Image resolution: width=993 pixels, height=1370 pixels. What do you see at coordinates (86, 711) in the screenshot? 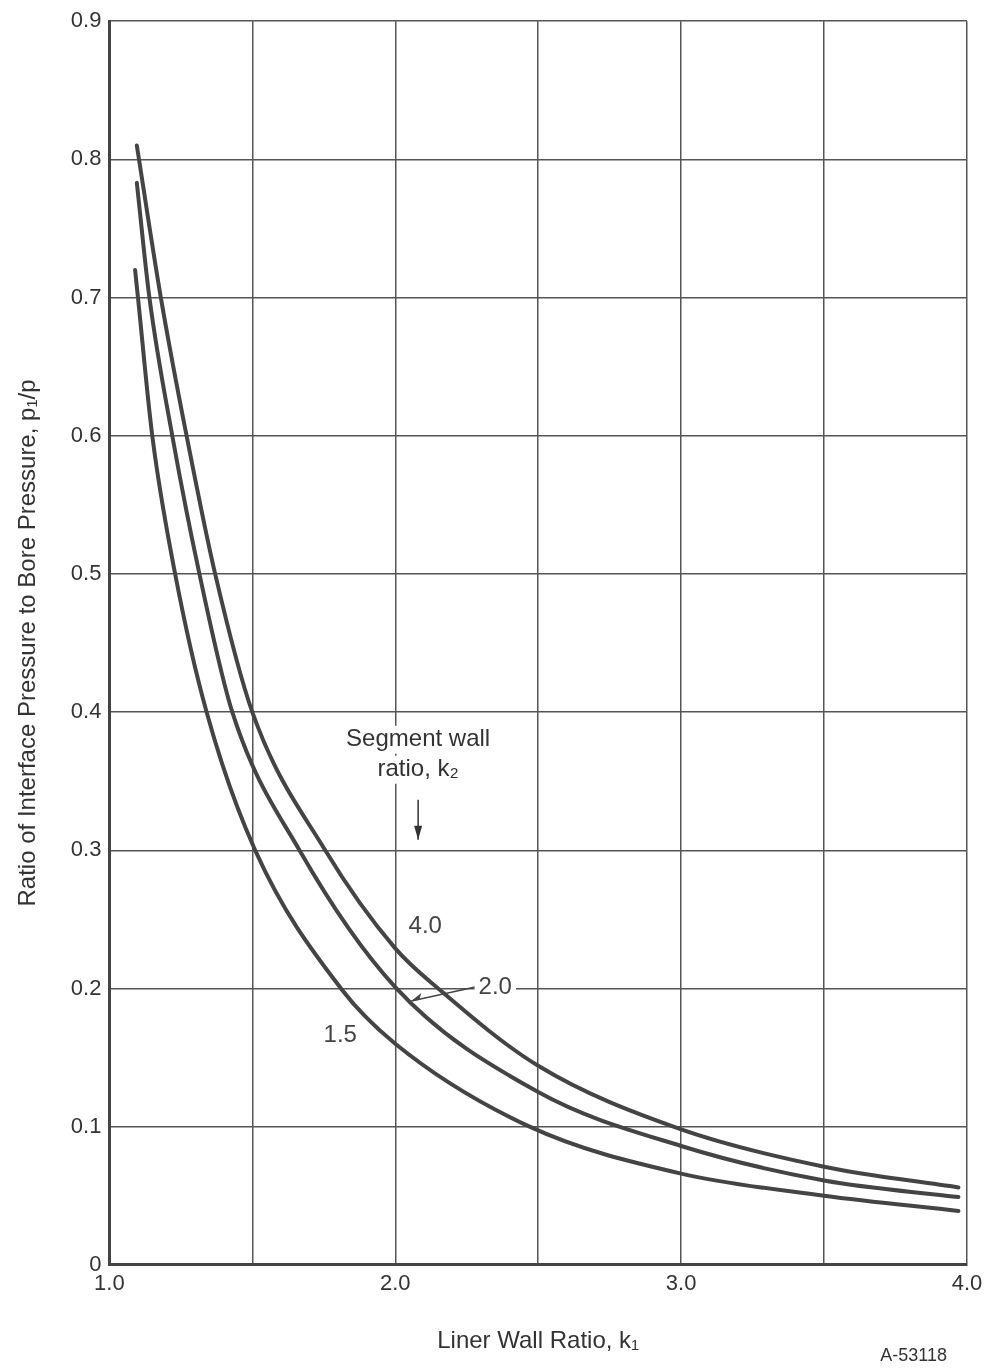
I see `y-tick-label: 0.4` at bounding box center [86, 711].